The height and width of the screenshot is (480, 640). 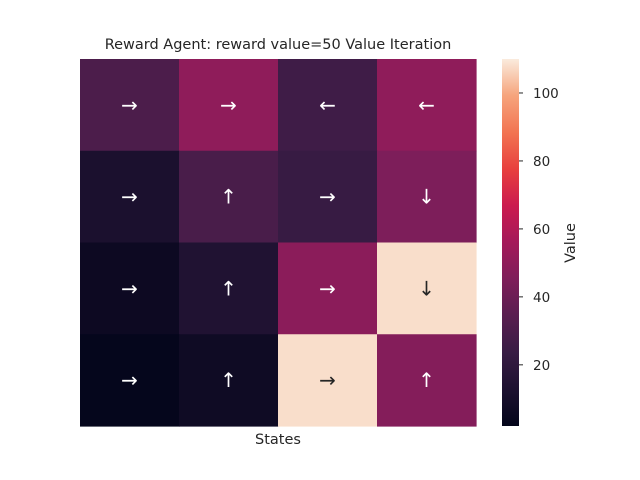 I want to click on heatmap-cell-r3-c0, so click(x=130, y=380).